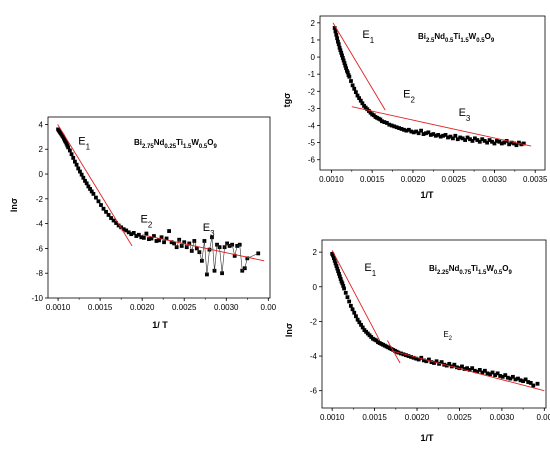 The height and width of the screenshot is (450, 550). What do you see at coordinates (40, 248) in the screenshot?
I see `y-tick-label: -6` at bounding box center [40, 248].